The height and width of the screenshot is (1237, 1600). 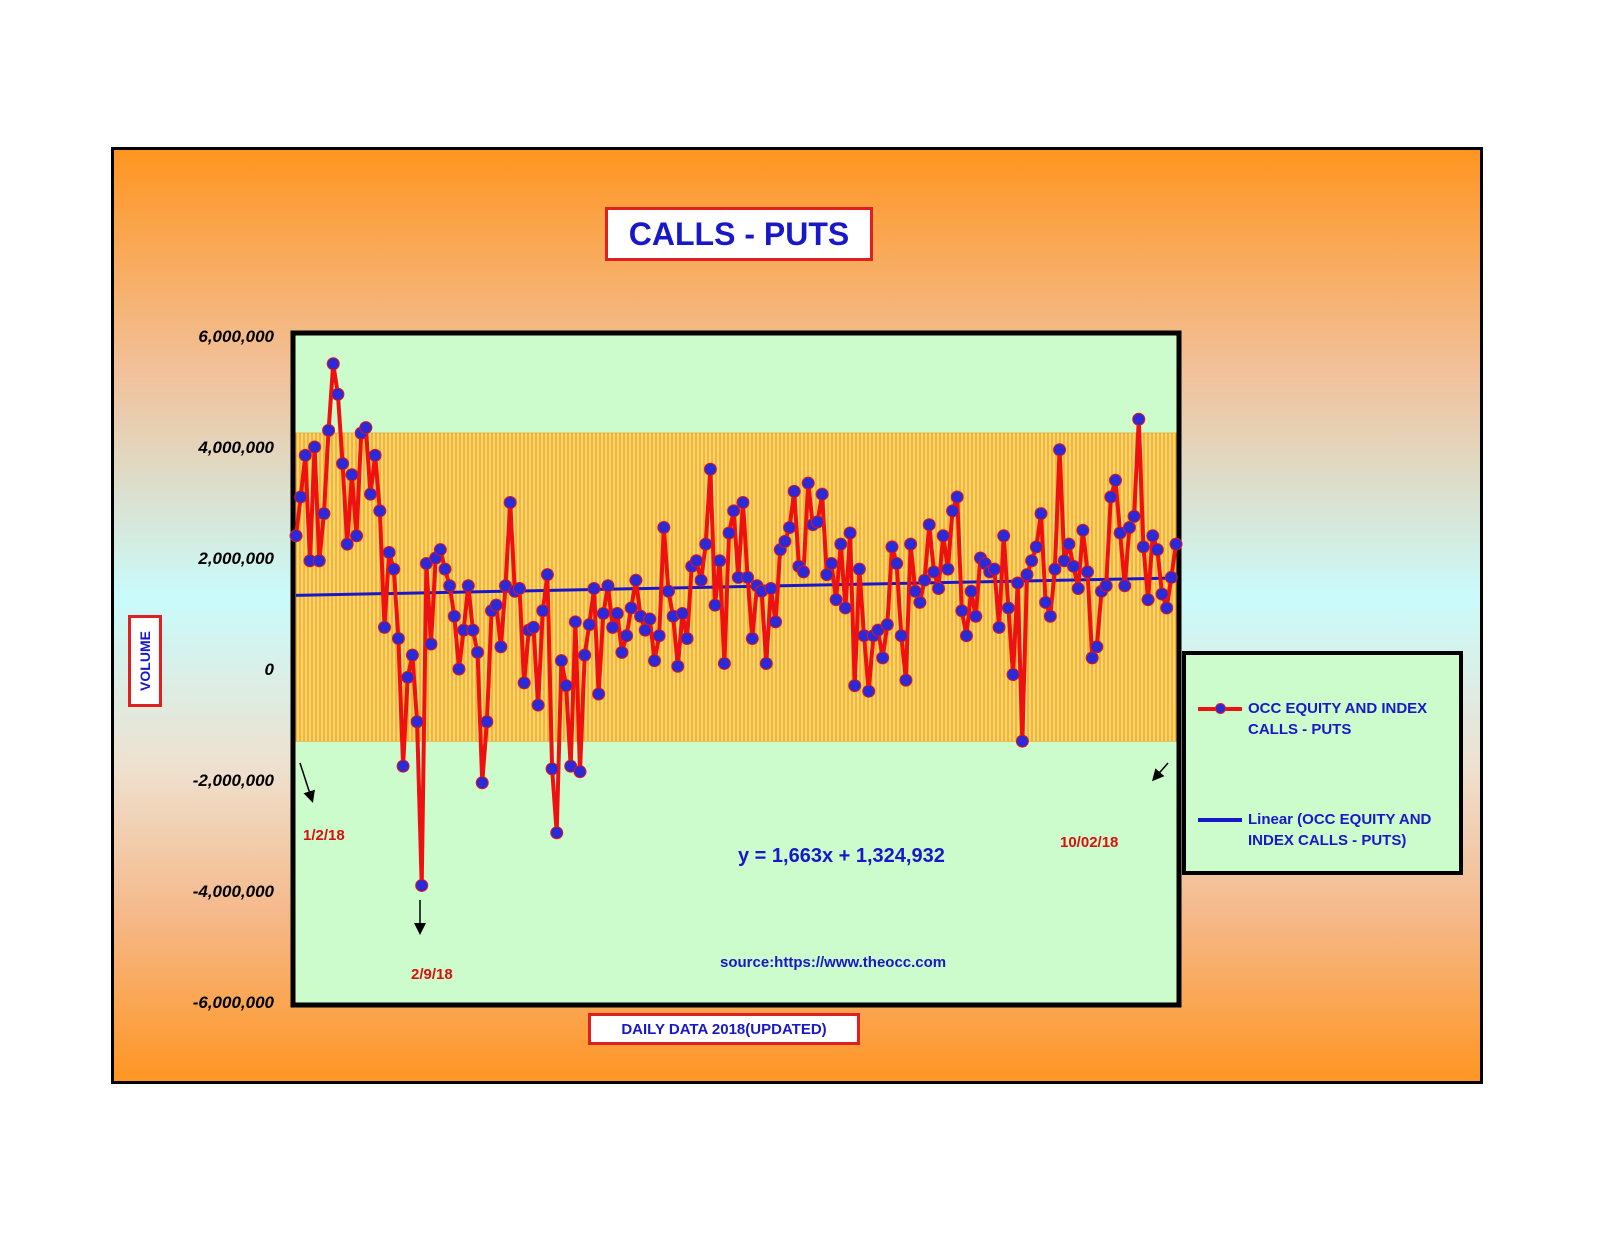 I want to click on y-tick-label: -4,000,000, so click(x=234, y=891).